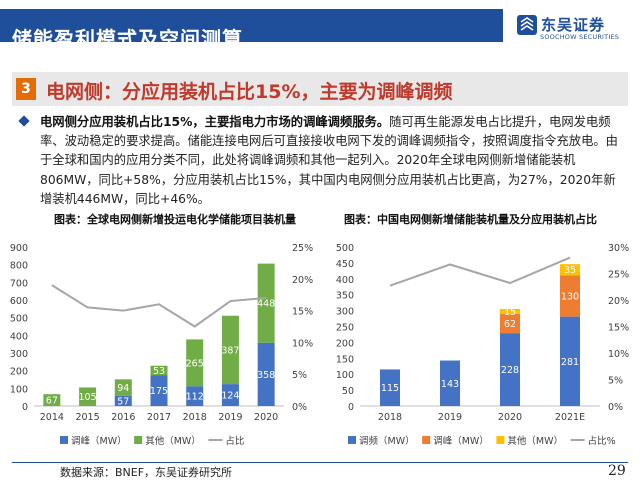 The image size is (640, 480). I want to click on paragraph-lead: 电网侧分应用装机占比15%，主要指电力市场的调峰调频服务。, so click(215, 122).